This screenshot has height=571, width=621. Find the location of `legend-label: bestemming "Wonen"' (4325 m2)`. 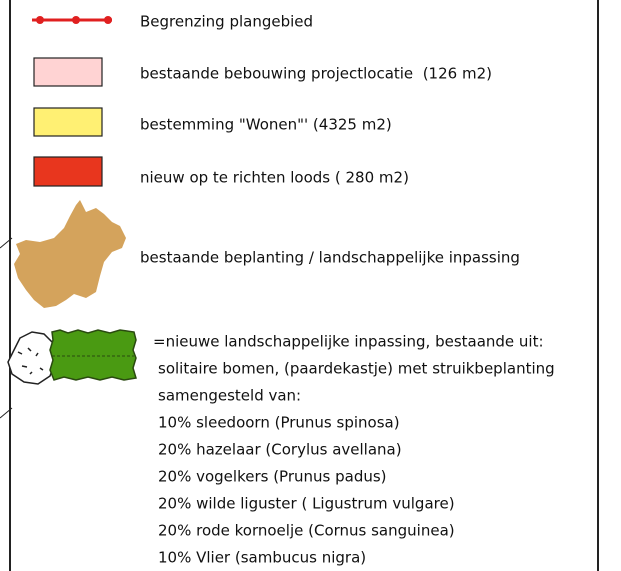

legend-label: bestemming "Wonen"' (4325 m2) is located at coordinates (266, 125).